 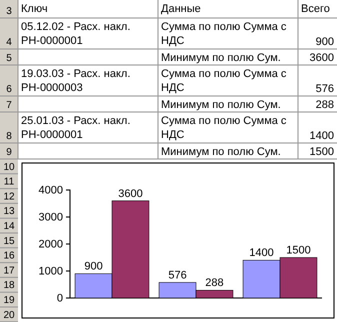 I want to click on text: 05.12.02 - Расх. накл. РН-0000001, so click(x=75, y=34).